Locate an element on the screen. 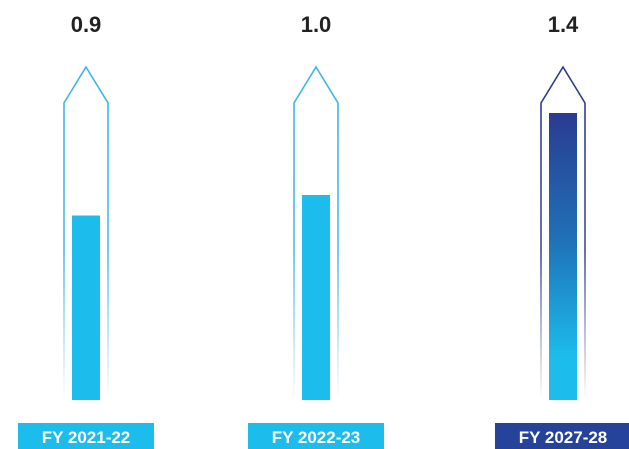 This screenshot has width=629, height=449. value-label-1: 0.9 is located at coordinates (86, 24).